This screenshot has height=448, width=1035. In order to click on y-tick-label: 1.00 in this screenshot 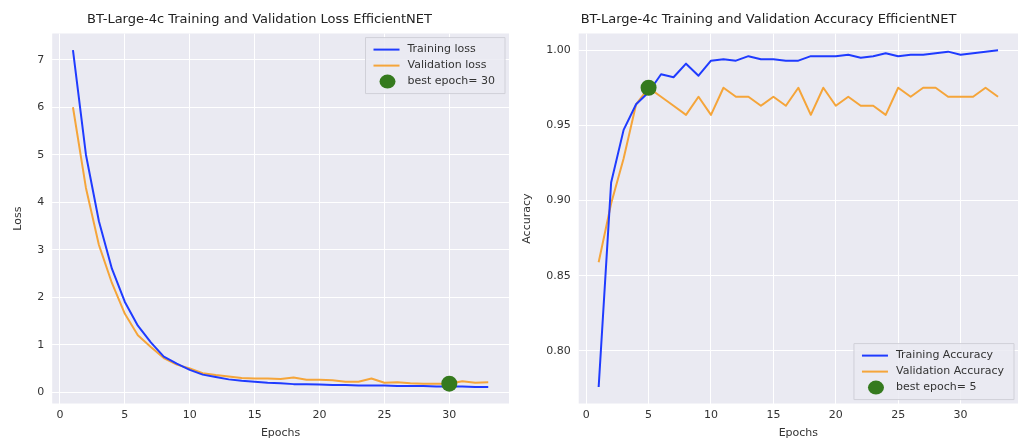, I will do `click(558, 49)`.